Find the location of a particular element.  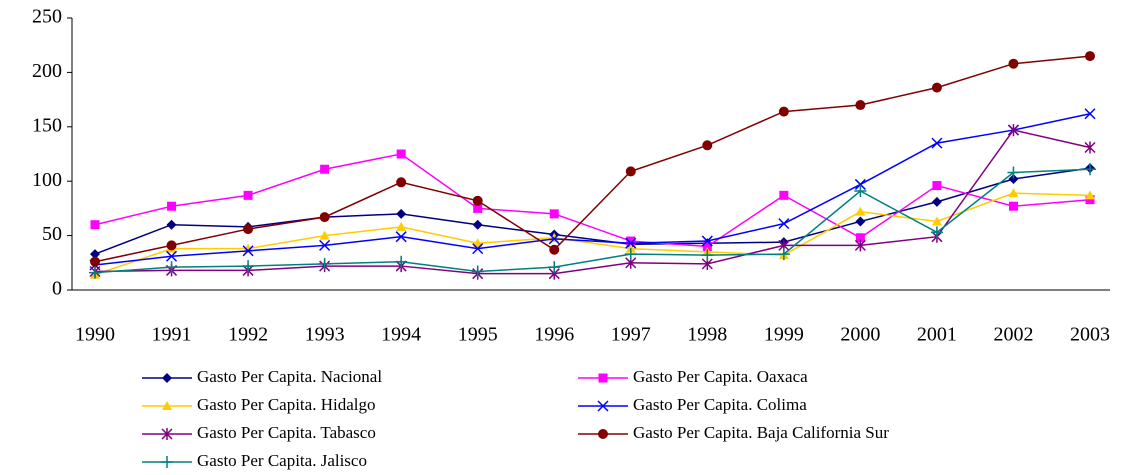

x-tick-label: 1998 is located at coordinates (707, 335).